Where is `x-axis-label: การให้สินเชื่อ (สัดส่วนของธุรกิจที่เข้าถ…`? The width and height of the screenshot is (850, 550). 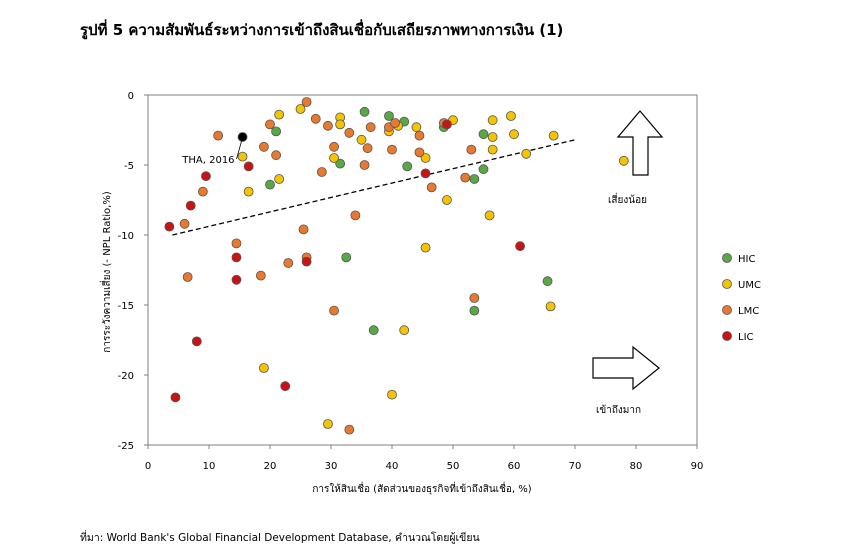
x-axis-label: การให้สินเชื่อ (สัดส่วนของธุรกิจที่เข้าถ… is located at coordinates (421, 488).